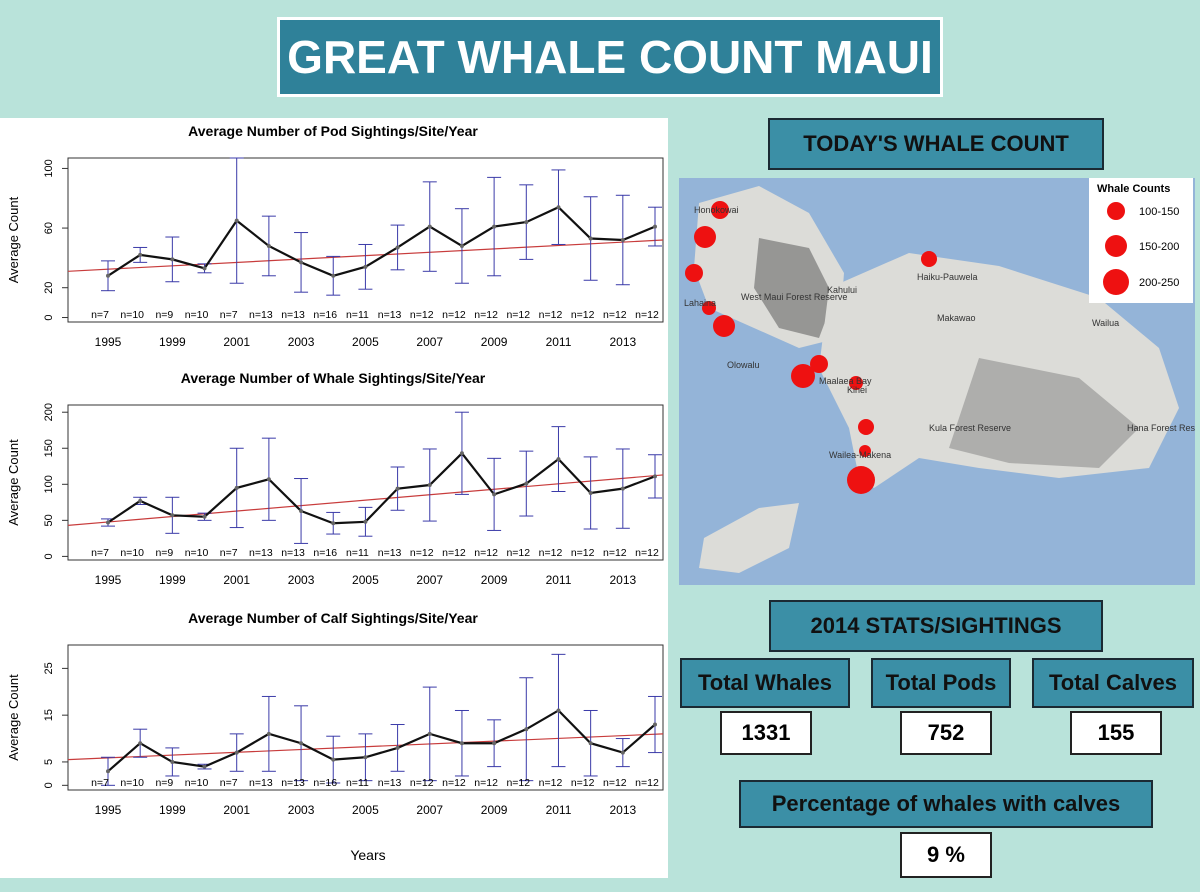  I want to click on percentage-value: 9 %, so click(946, 855).